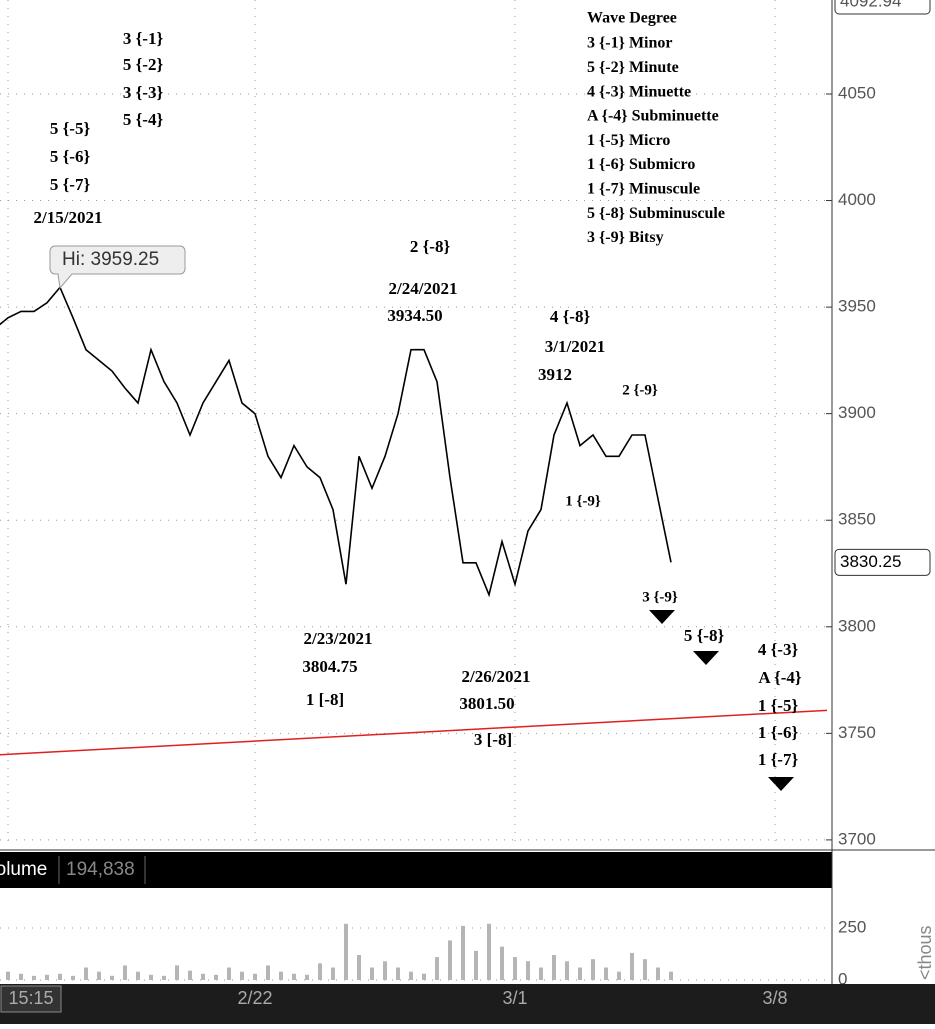  What do you see at coordinates (778, 759) in the screenshot?
I see `wave-label: 1 {-7}` at bounding box center [778, 759].